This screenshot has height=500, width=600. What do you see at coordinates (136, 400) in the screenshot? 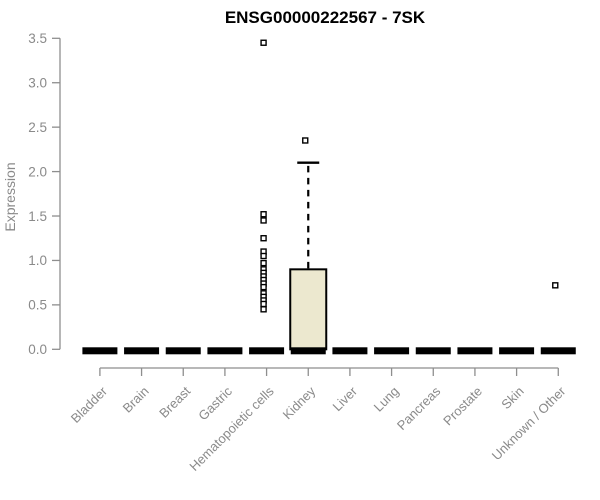
I see `x-tick-label: Brain` at bounding box center [136, 400].